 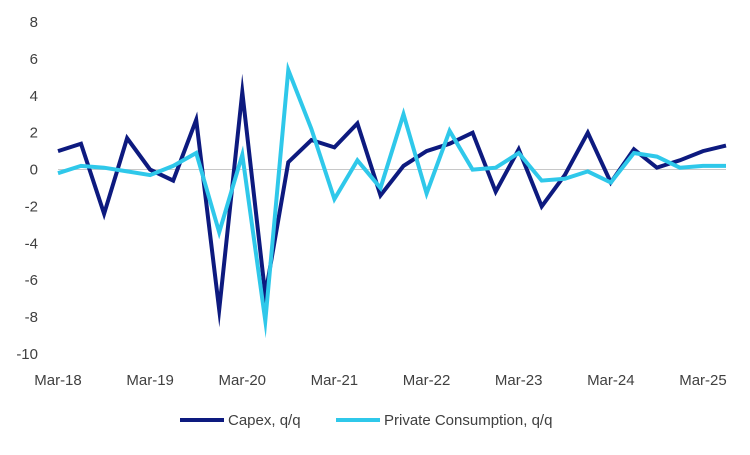 I want to click on y-tick-label: 0, so click(x=34, y=170).